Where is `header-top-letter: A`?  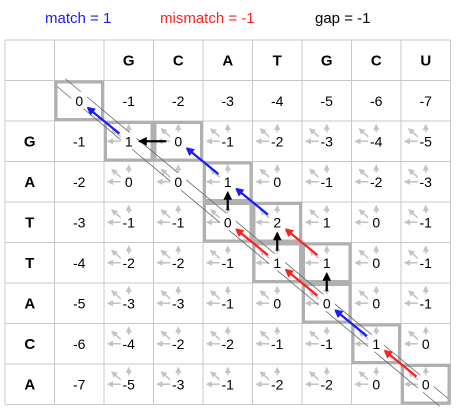 header-top-letter: A is located at coordinates (227, 60).